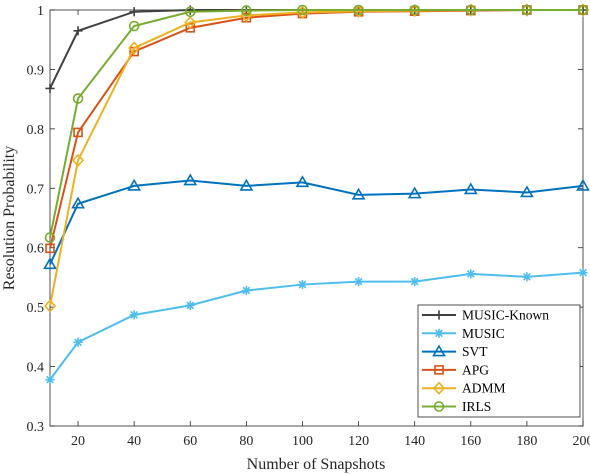  What do you see at coordinates (439, 406) in the screenshot?
I see `legend-marker-irls` at bounding box center [439, 406].